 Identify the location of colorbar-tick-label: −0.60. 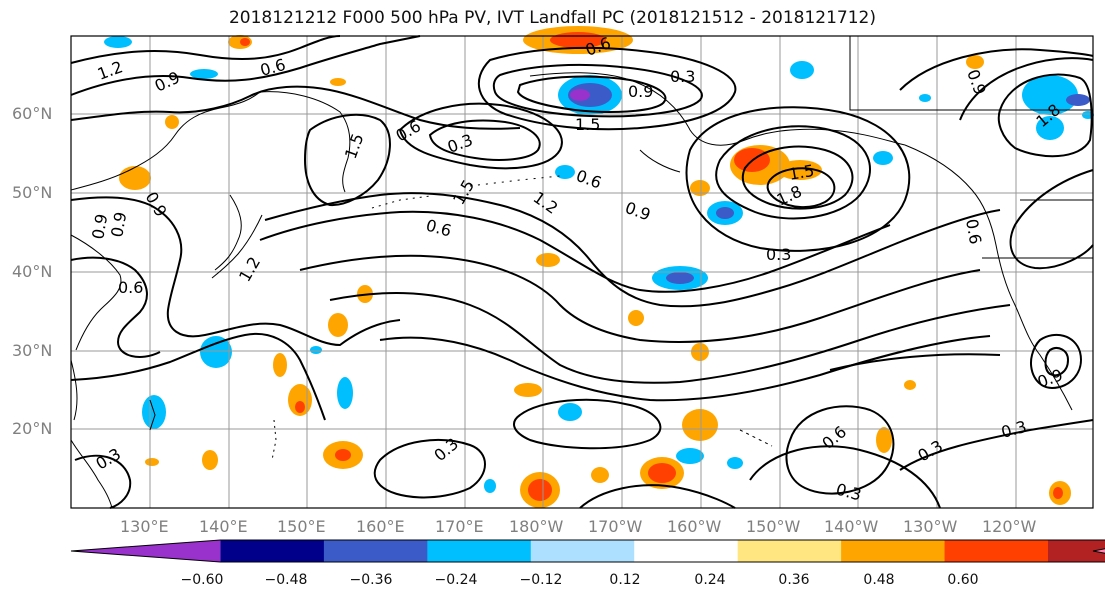
(202, 580).